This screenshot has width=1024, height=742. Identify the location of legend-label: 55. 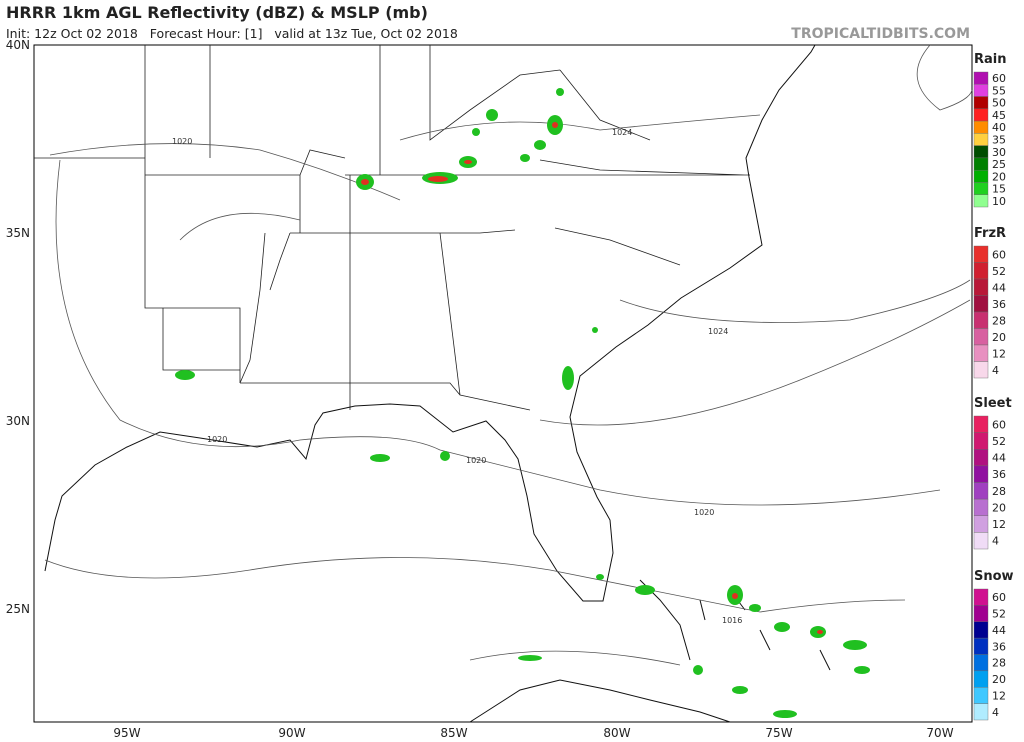
(999, 90).